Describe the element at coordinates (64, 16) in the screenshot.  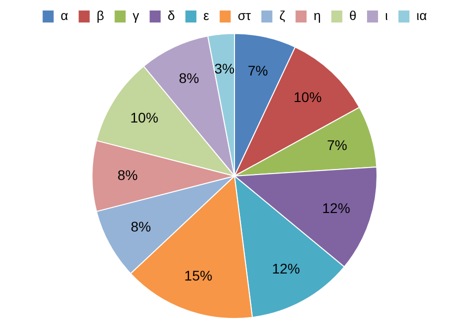
I see `legend-label: α` at that location.